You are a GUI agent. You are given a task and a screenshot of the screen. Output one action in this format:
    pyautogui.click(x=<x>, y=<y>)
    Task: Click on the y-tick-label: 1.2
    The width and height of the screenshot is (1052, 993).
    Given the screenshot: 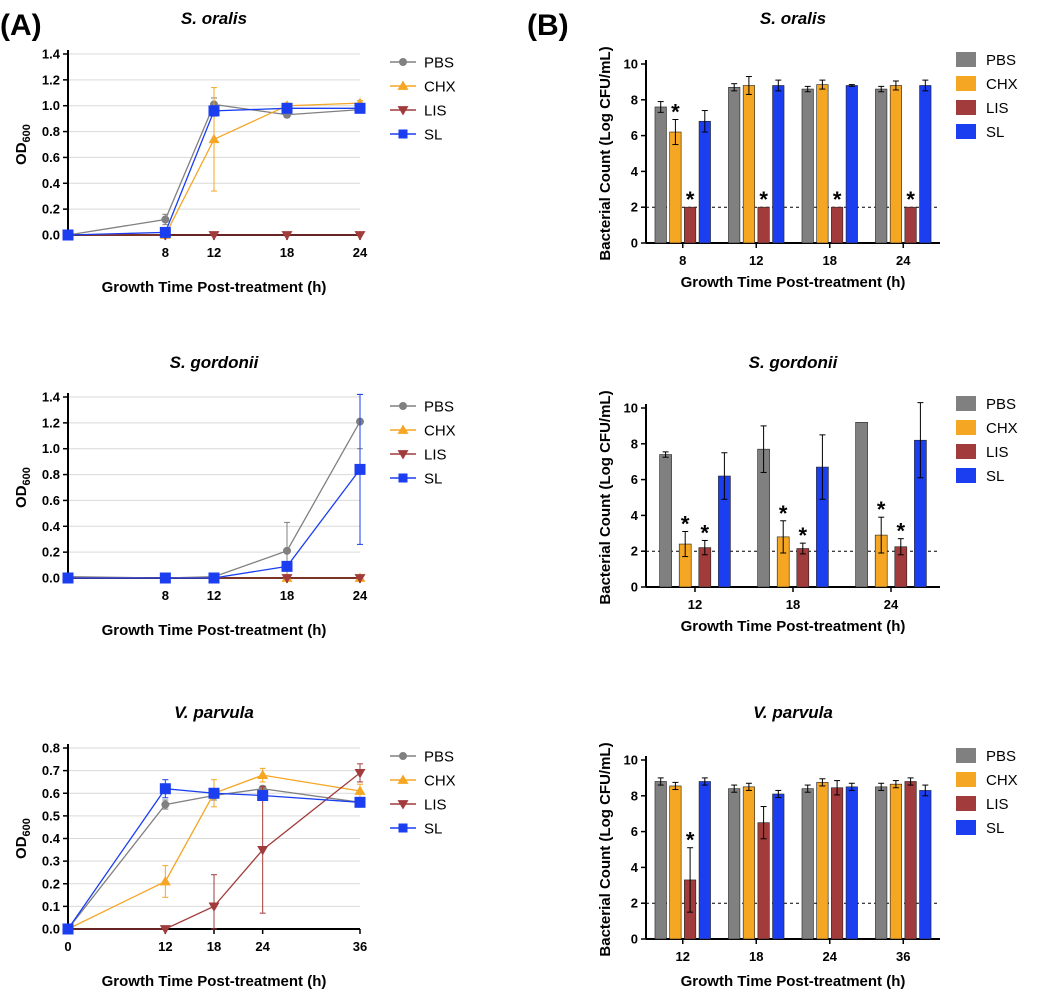 What is the action you would take?
    pyautogui.click(x=51, y=422)
    